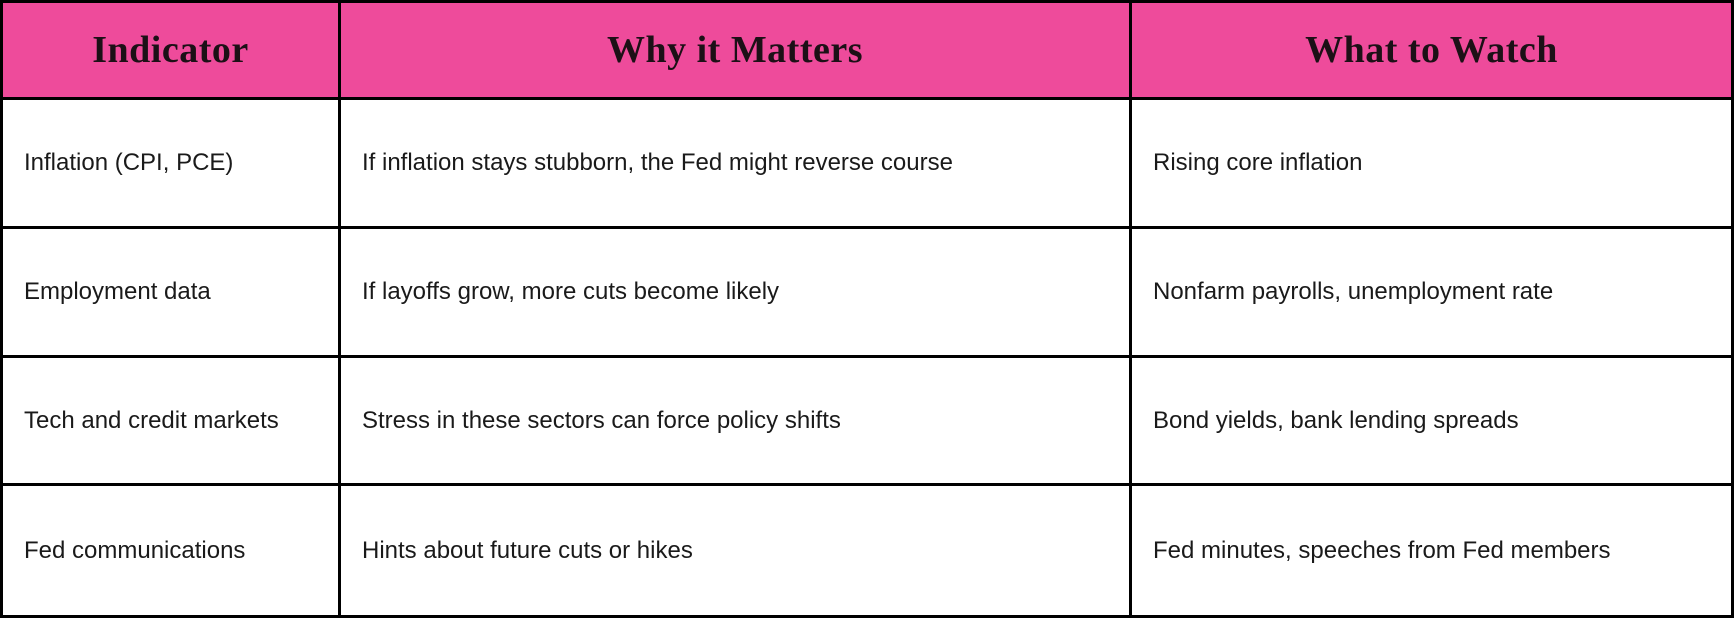 The height and width of the screenshot is (618, 1734). I want to click on table-cell-indicator: Tech and credit markets, so click(172, 422).